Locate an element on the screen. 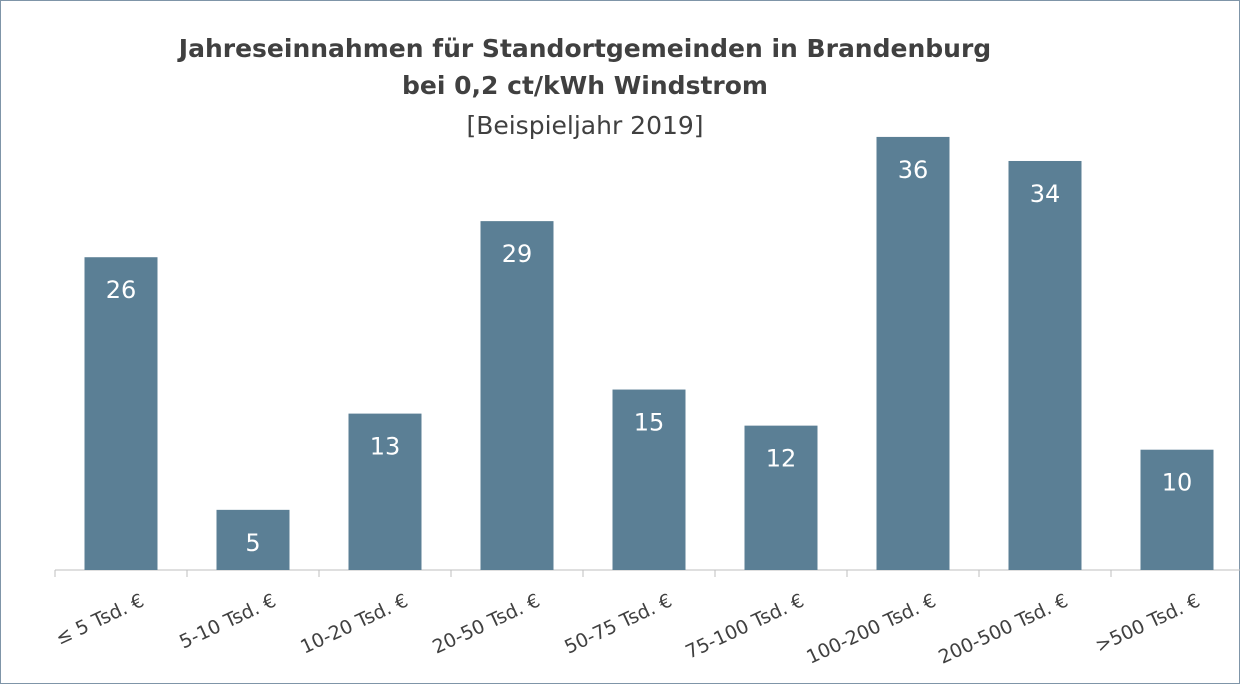 The width and height of the screenshot is (1240, 684). data-label: 13 is located at coordinates (385, 447).